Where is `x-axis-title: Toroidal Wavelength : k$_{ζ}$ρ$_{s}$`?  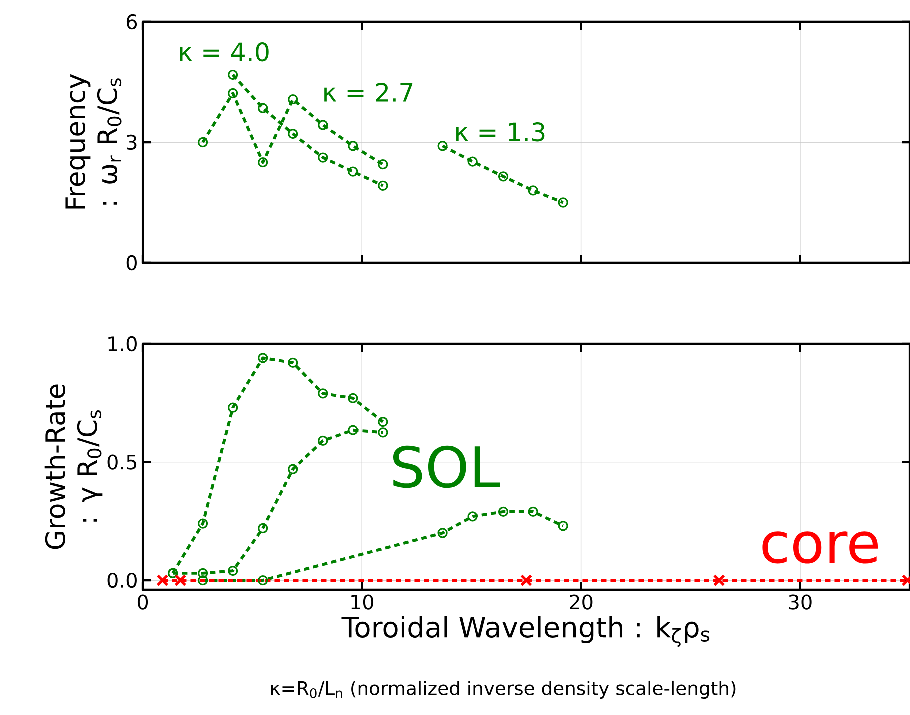 x-axis-title: Toroidal Wavelength : k$_{ζ}$ρ$_{s}$ is located at coordinates (526, 632).